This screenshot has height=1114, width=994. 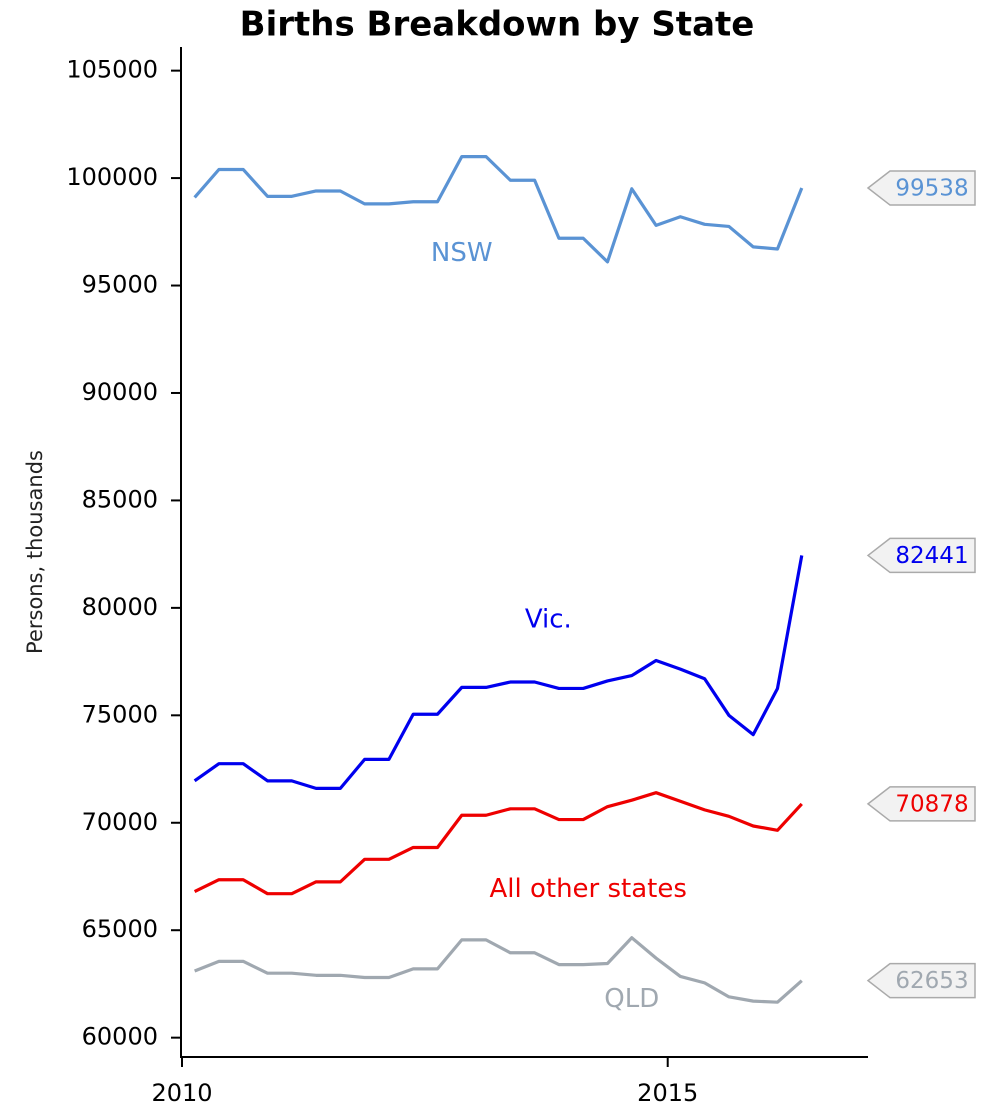 What do you see at coordinates (112, 177) in the screenshot?
I see `y-tick-label: 100000` at bounding box center [112, 177].